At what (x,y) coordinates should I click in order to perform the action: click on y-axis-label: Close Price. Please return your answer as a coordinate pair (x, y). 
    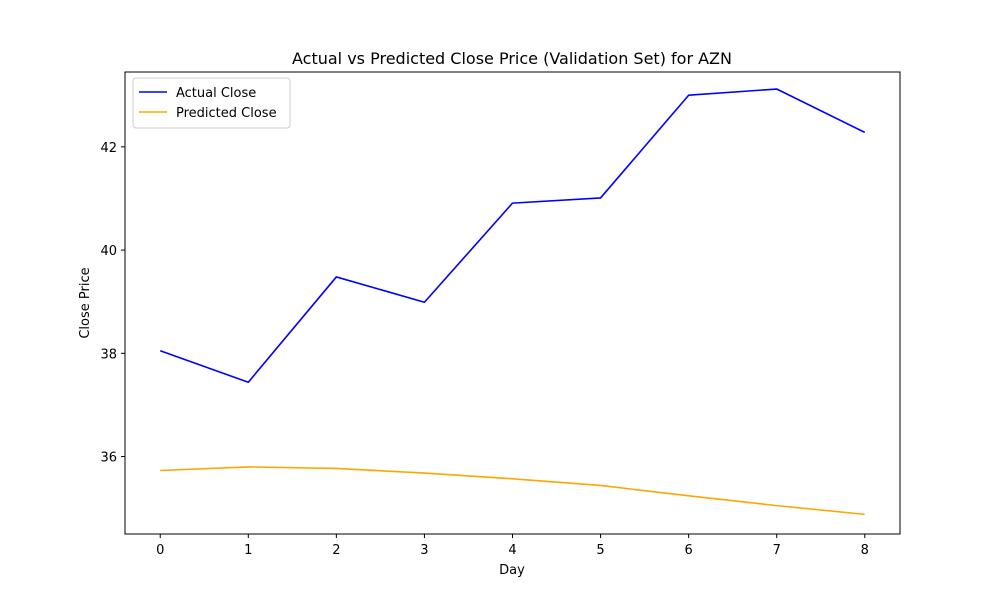
    Looking at the image, I should click on (85, 302).